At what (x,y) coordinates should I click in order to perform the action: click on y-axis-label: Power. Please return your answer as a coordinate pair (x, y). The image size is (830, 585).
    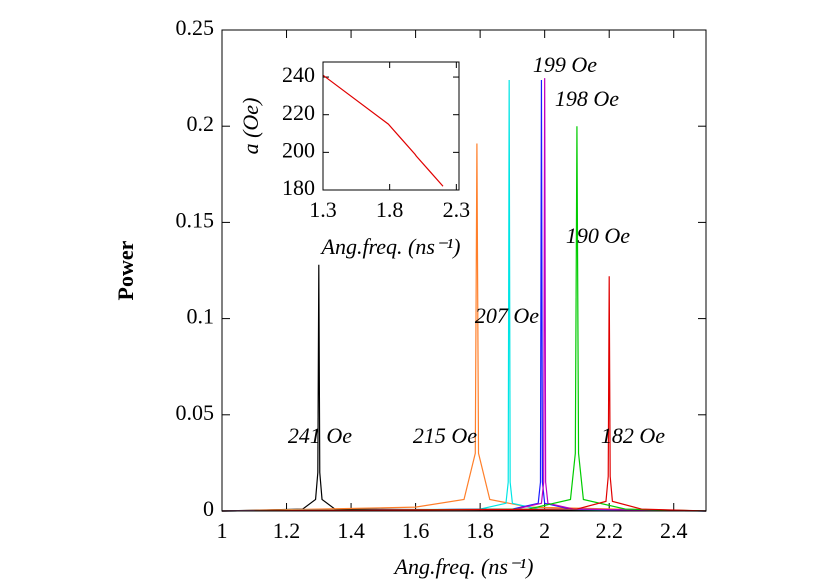
    Looking at the image, I should click on (125, 270).